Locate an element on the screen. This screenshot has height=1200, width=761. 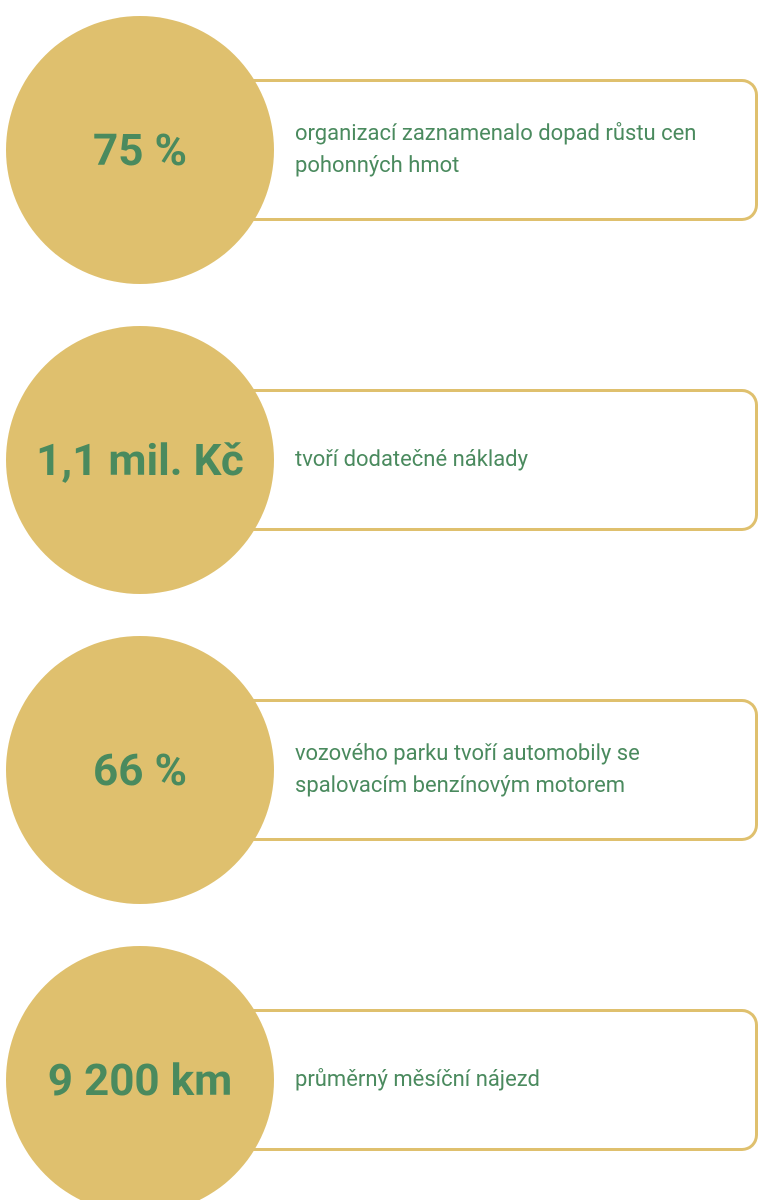
stat-circle: 75 % is located at coordinates (140, 150).